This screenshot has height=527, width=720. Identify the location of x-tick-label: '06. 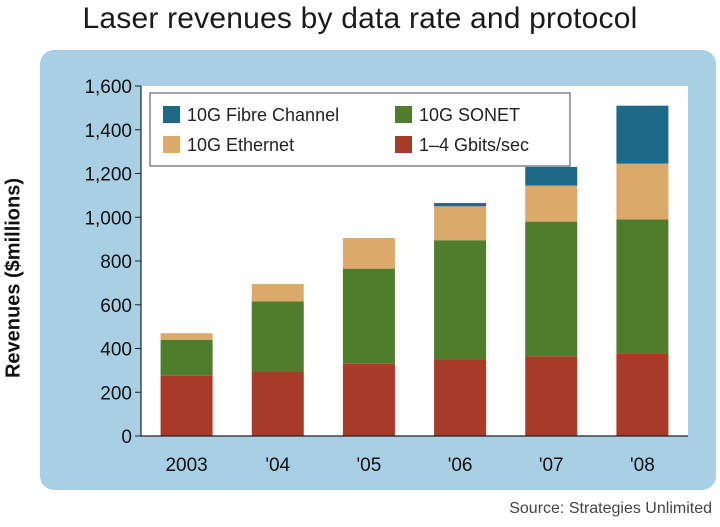
(460, 465).